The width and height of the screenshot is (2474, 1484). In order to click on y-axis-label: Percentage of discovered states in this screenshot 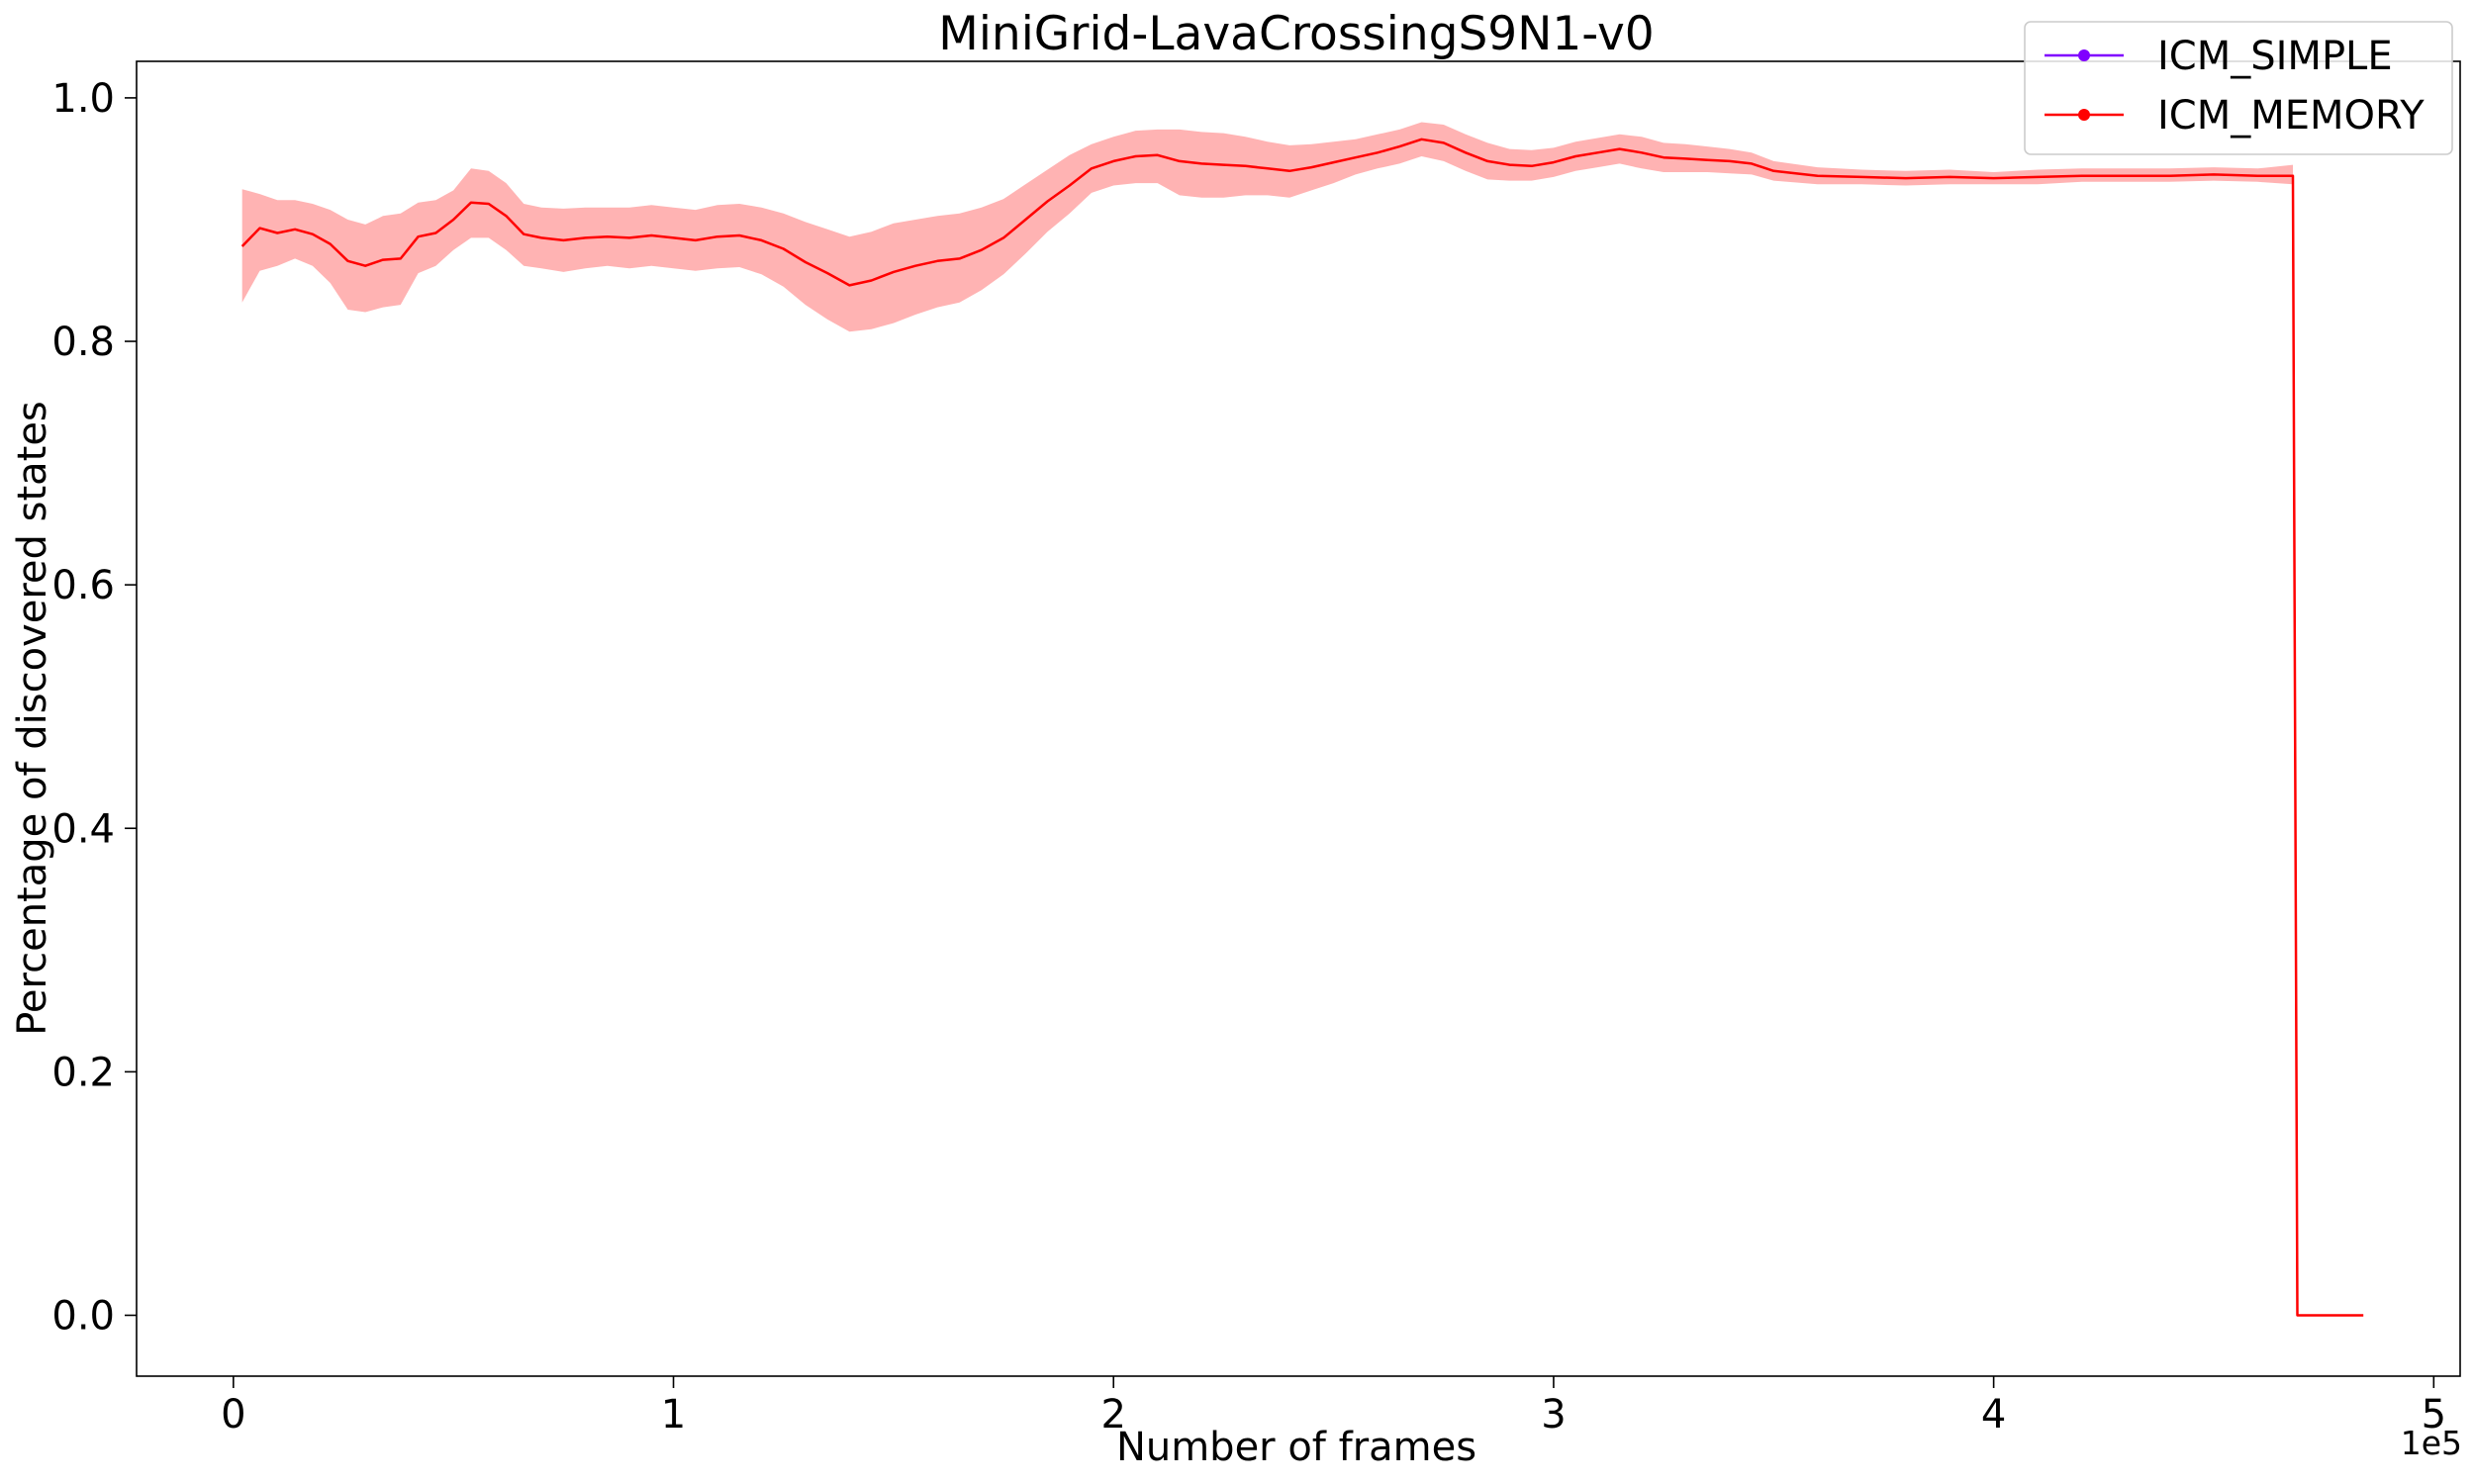, I will do `click(32, 718)`.